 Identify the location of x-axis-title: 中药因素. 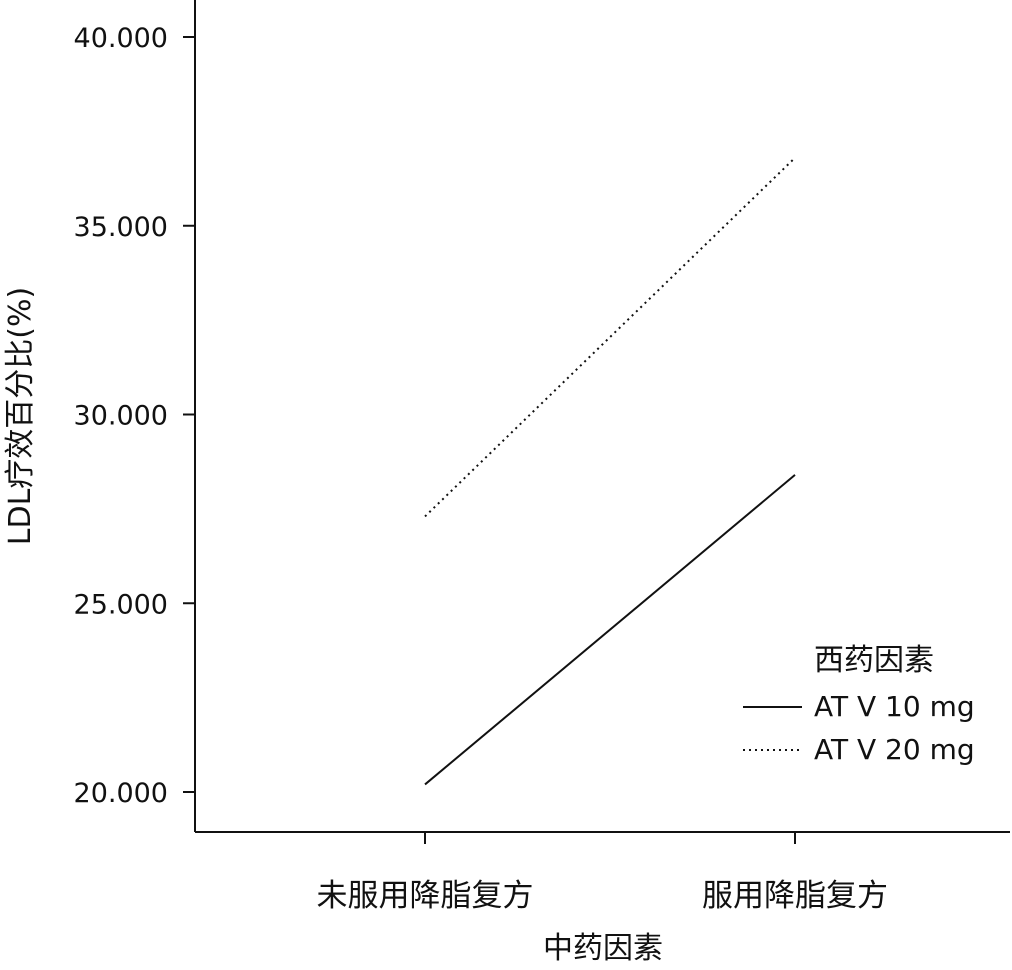
(603, 948).